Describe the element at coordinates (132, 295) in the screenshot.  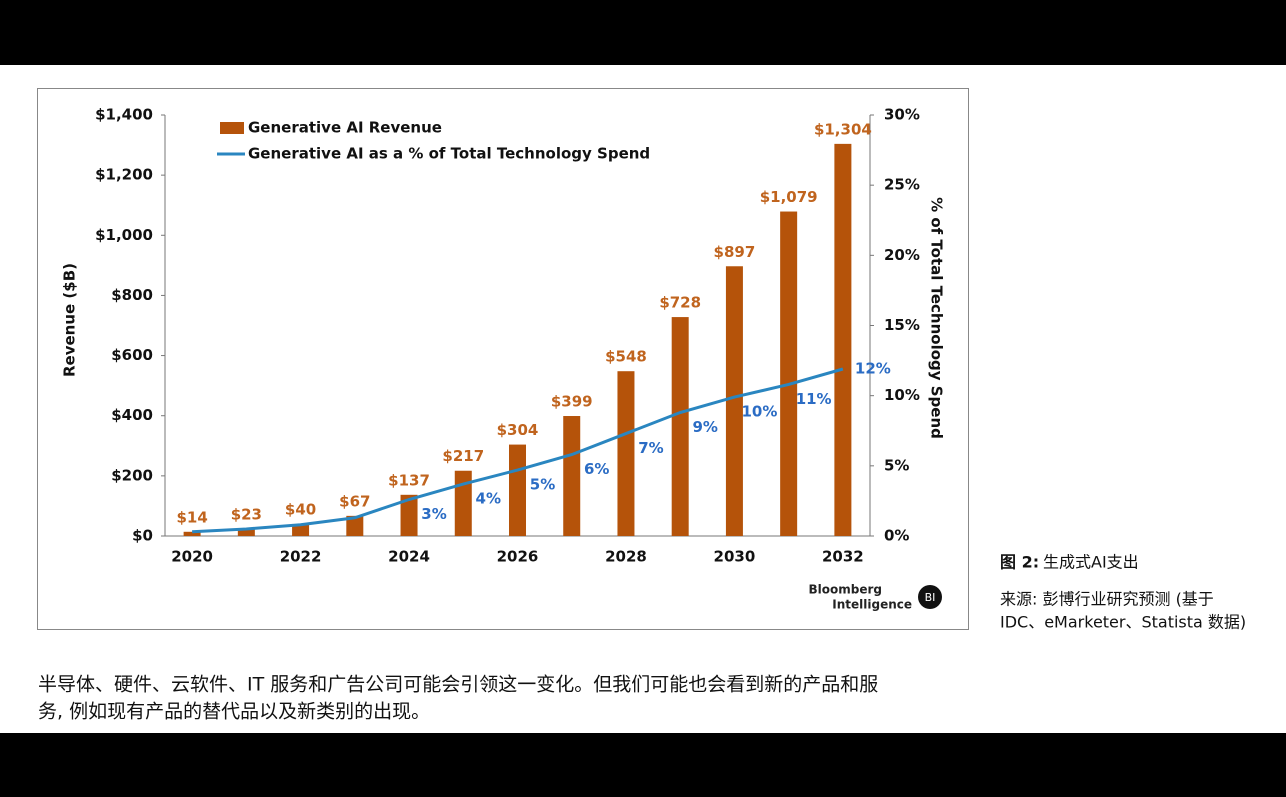
I see `y-tick-label: $800` at that location.